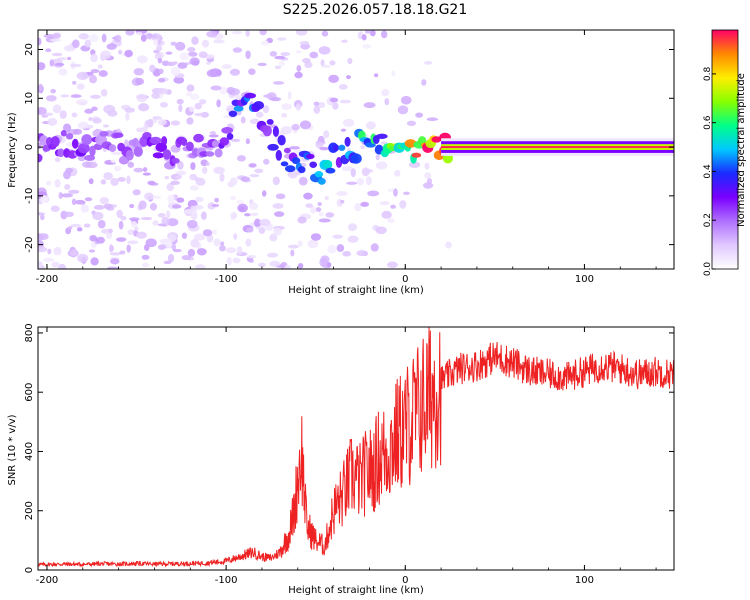 This screenshot has height=600, width=750. Describe the element at coordinates (708, 171) in the screenshot. I see `colorbar-tick-label: 0.4` at that location.